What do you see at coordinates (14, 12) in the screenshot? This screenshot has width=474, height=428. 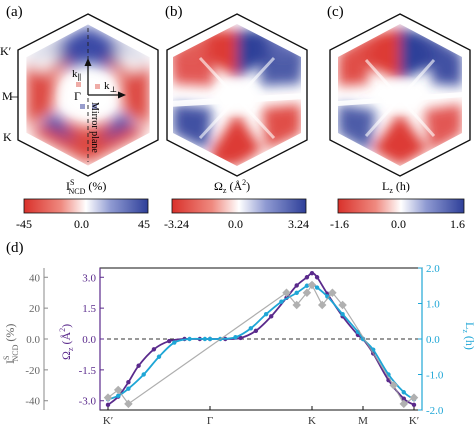 I see `panel-a-label: (a)` at bounding box center [14, 12].